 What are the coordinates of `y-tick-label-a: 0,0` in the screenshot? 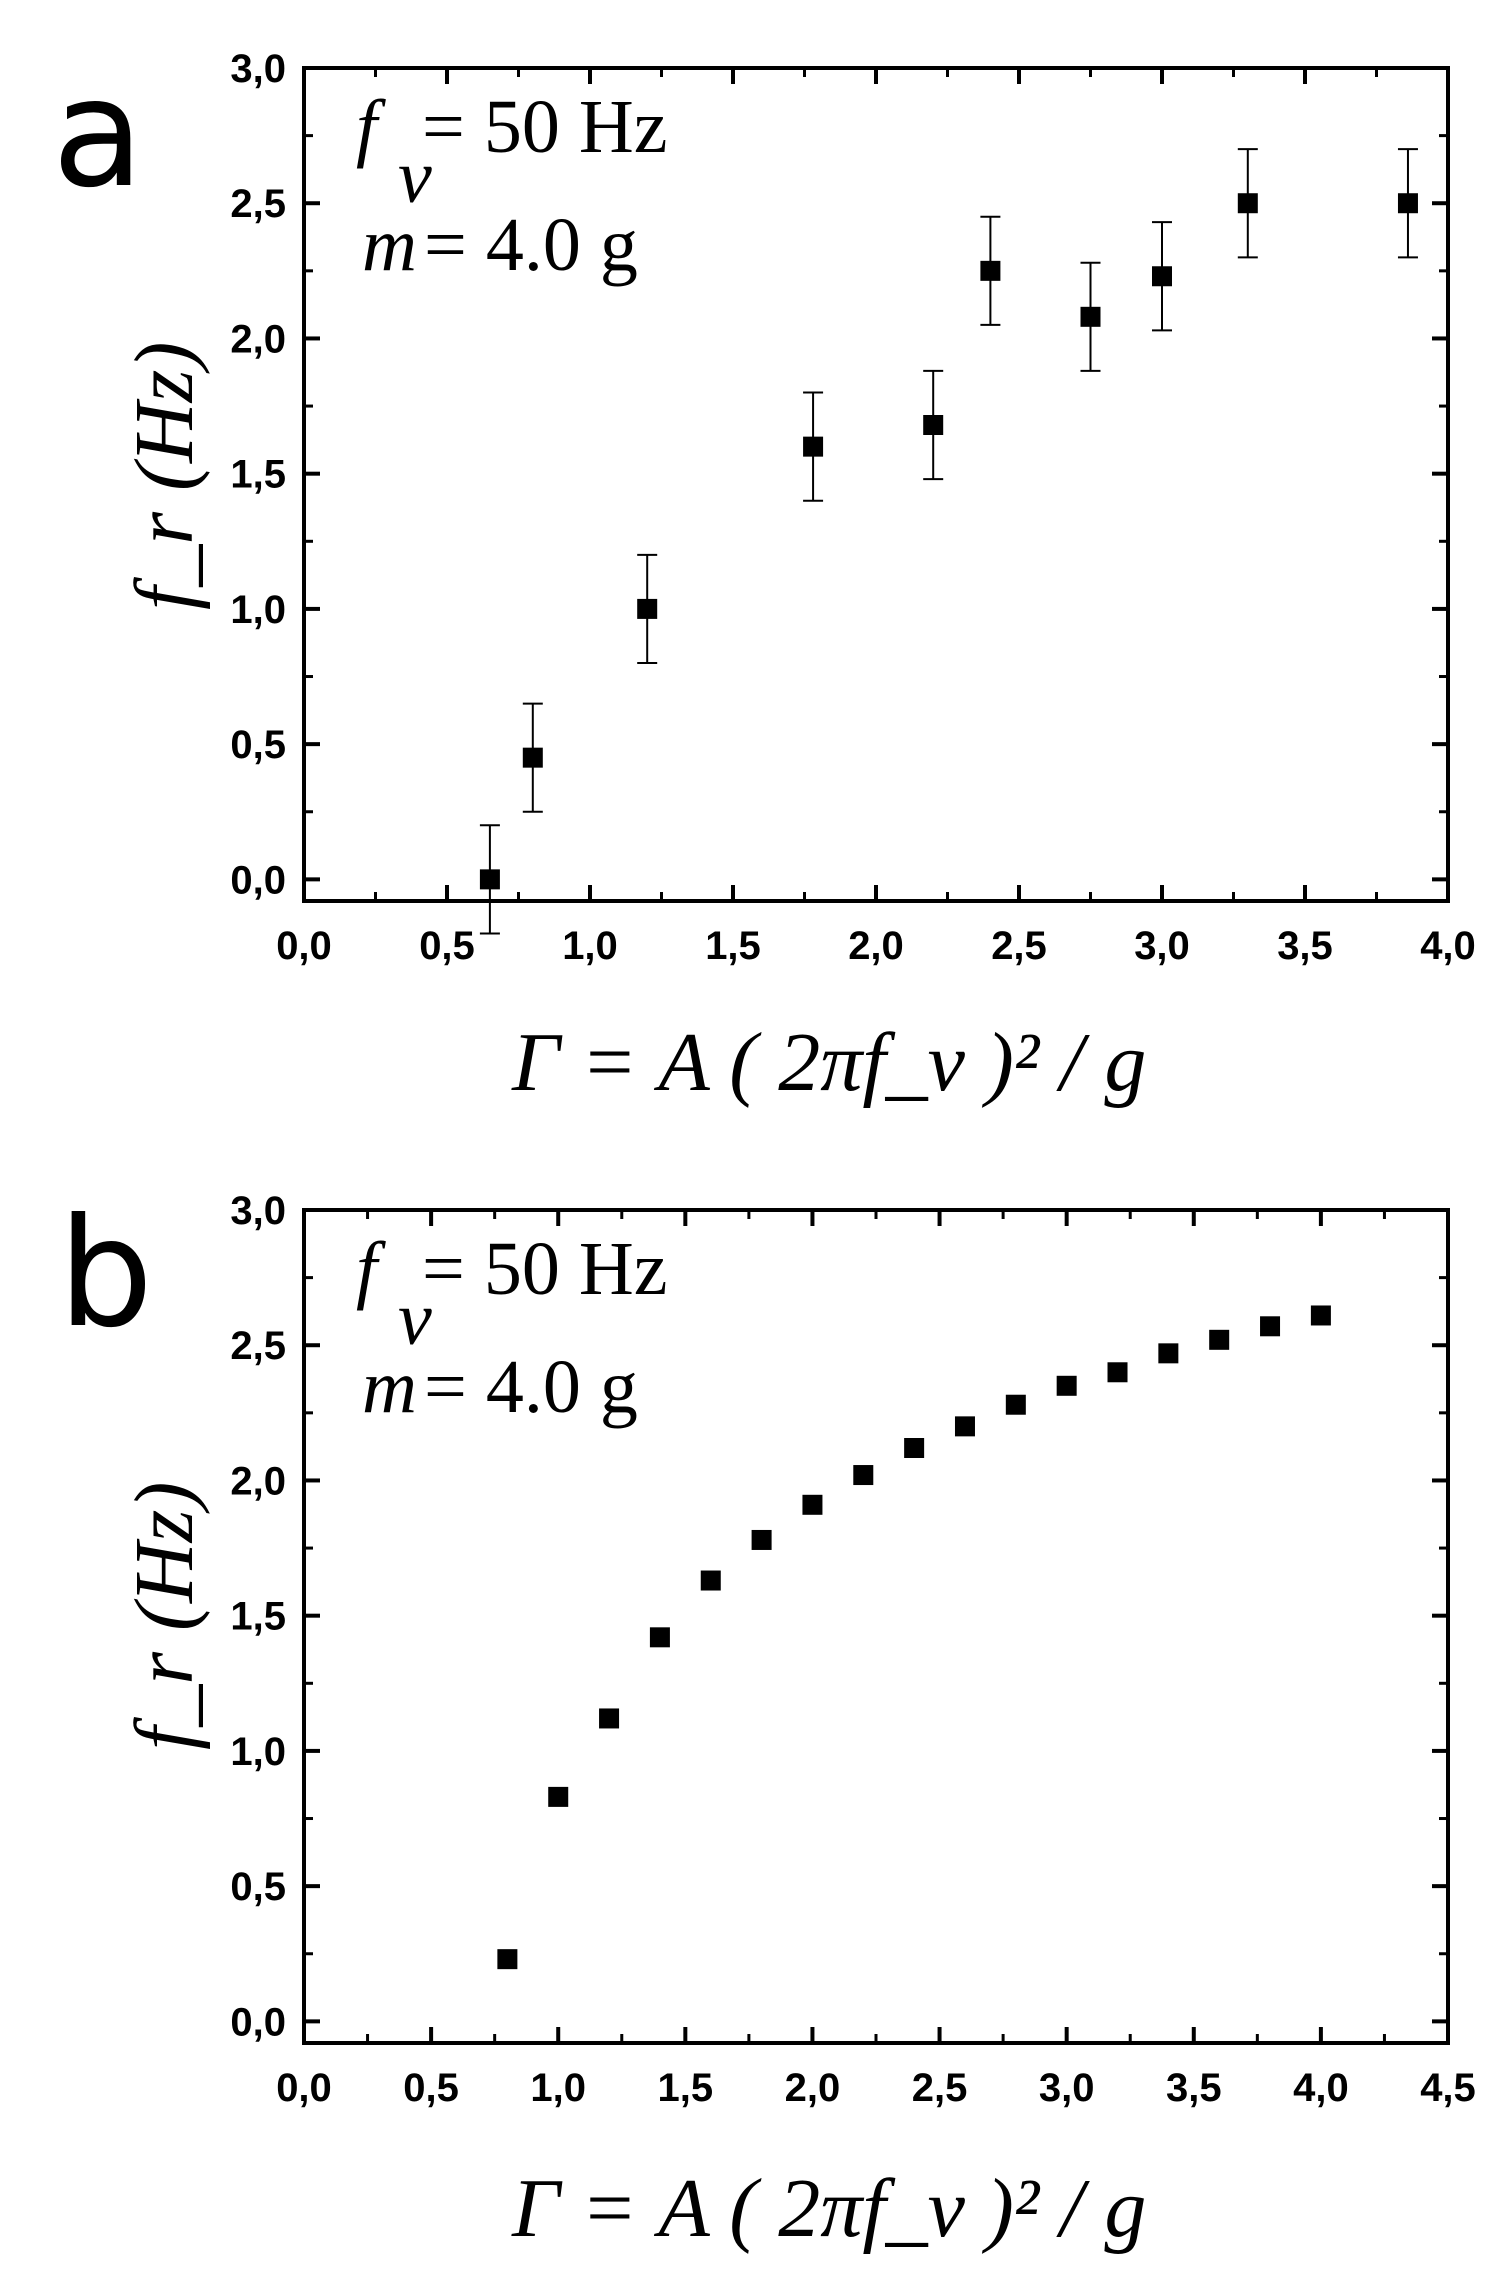 It's located at (258, 880).